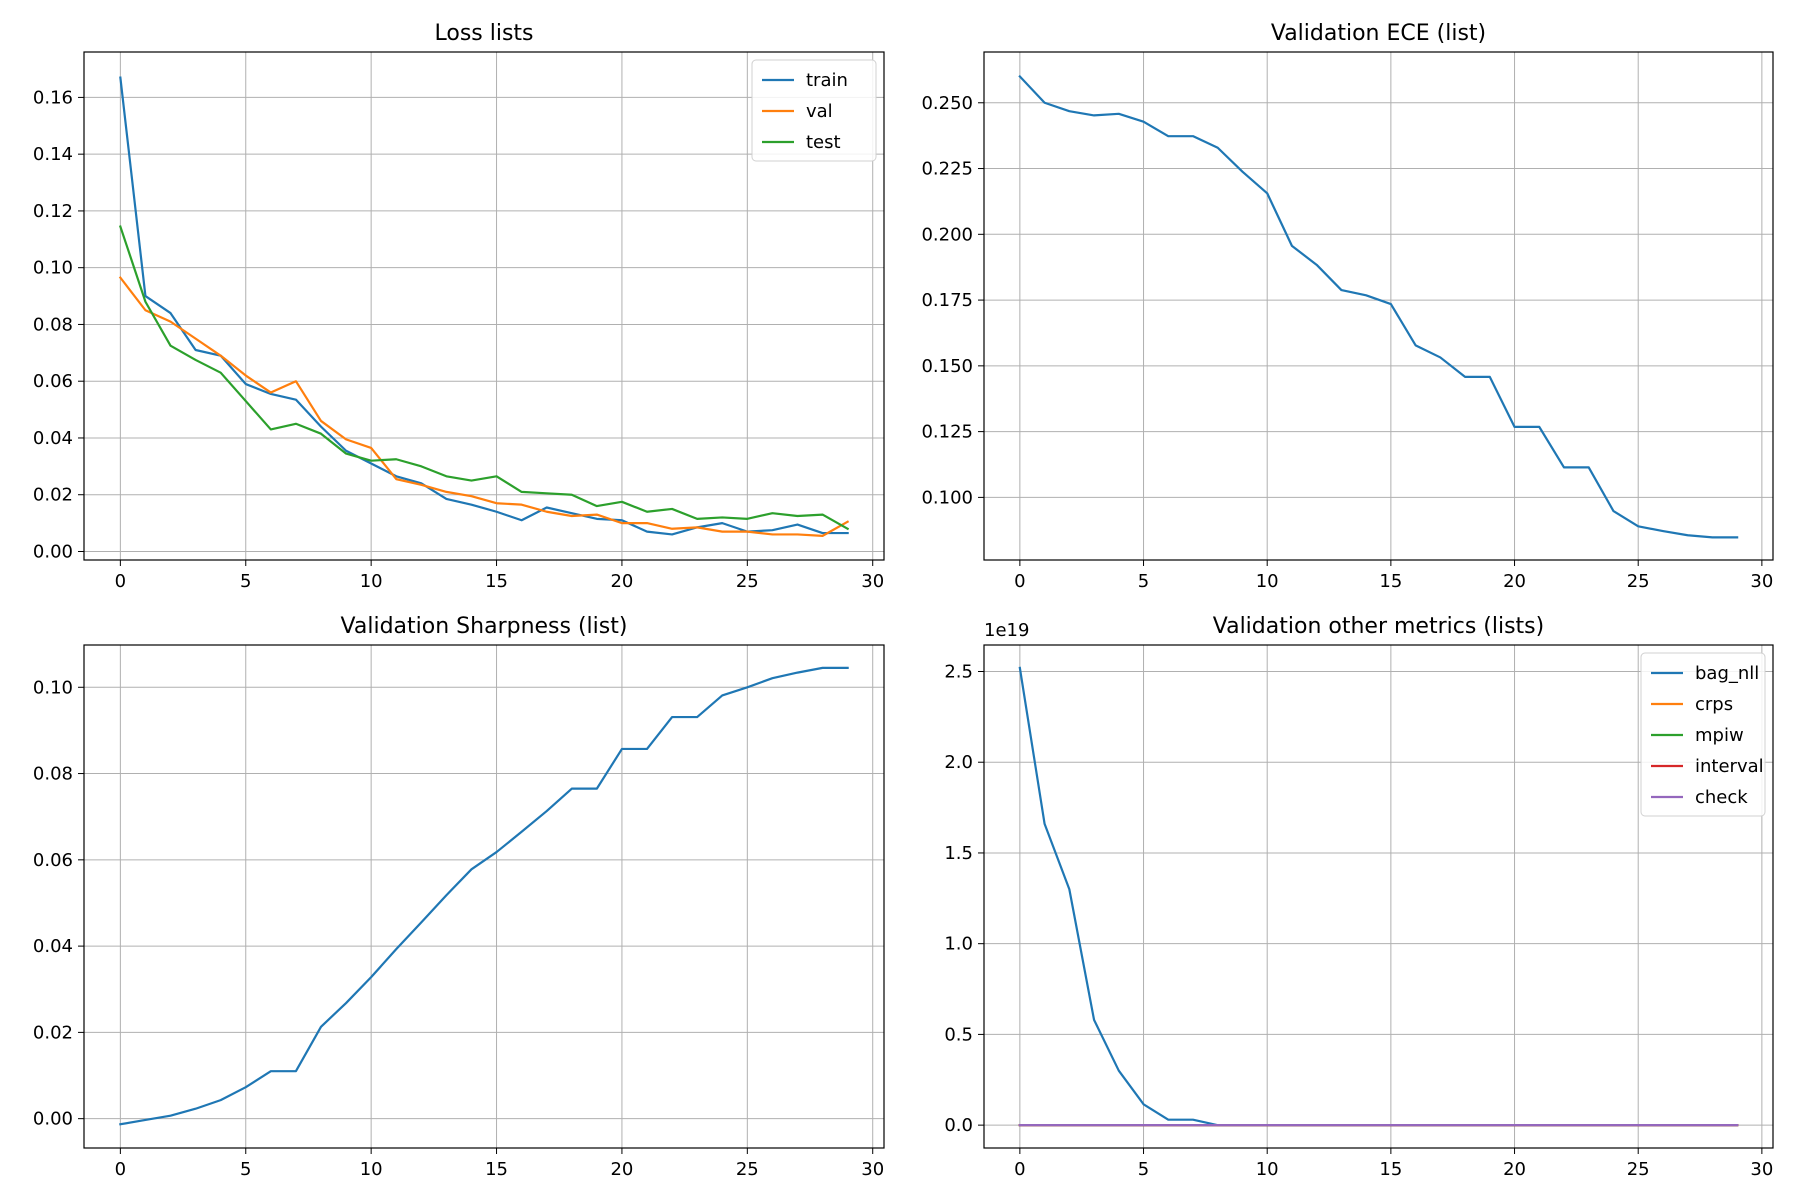 The height and width of the screenshot is (1200, 1800). Describe the element at coordinates (53, 211) in the screenshot. I see `y-tick-label: 0.12` at that location.